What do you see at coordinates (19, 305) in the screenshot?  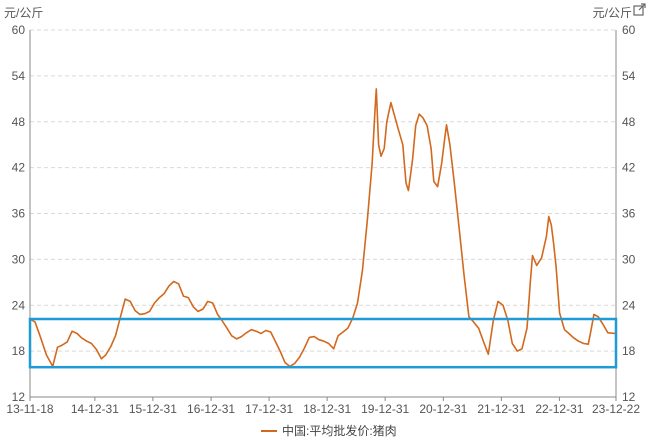 I see `y-tick-label-left: 24` at bounding box center [19, 305].